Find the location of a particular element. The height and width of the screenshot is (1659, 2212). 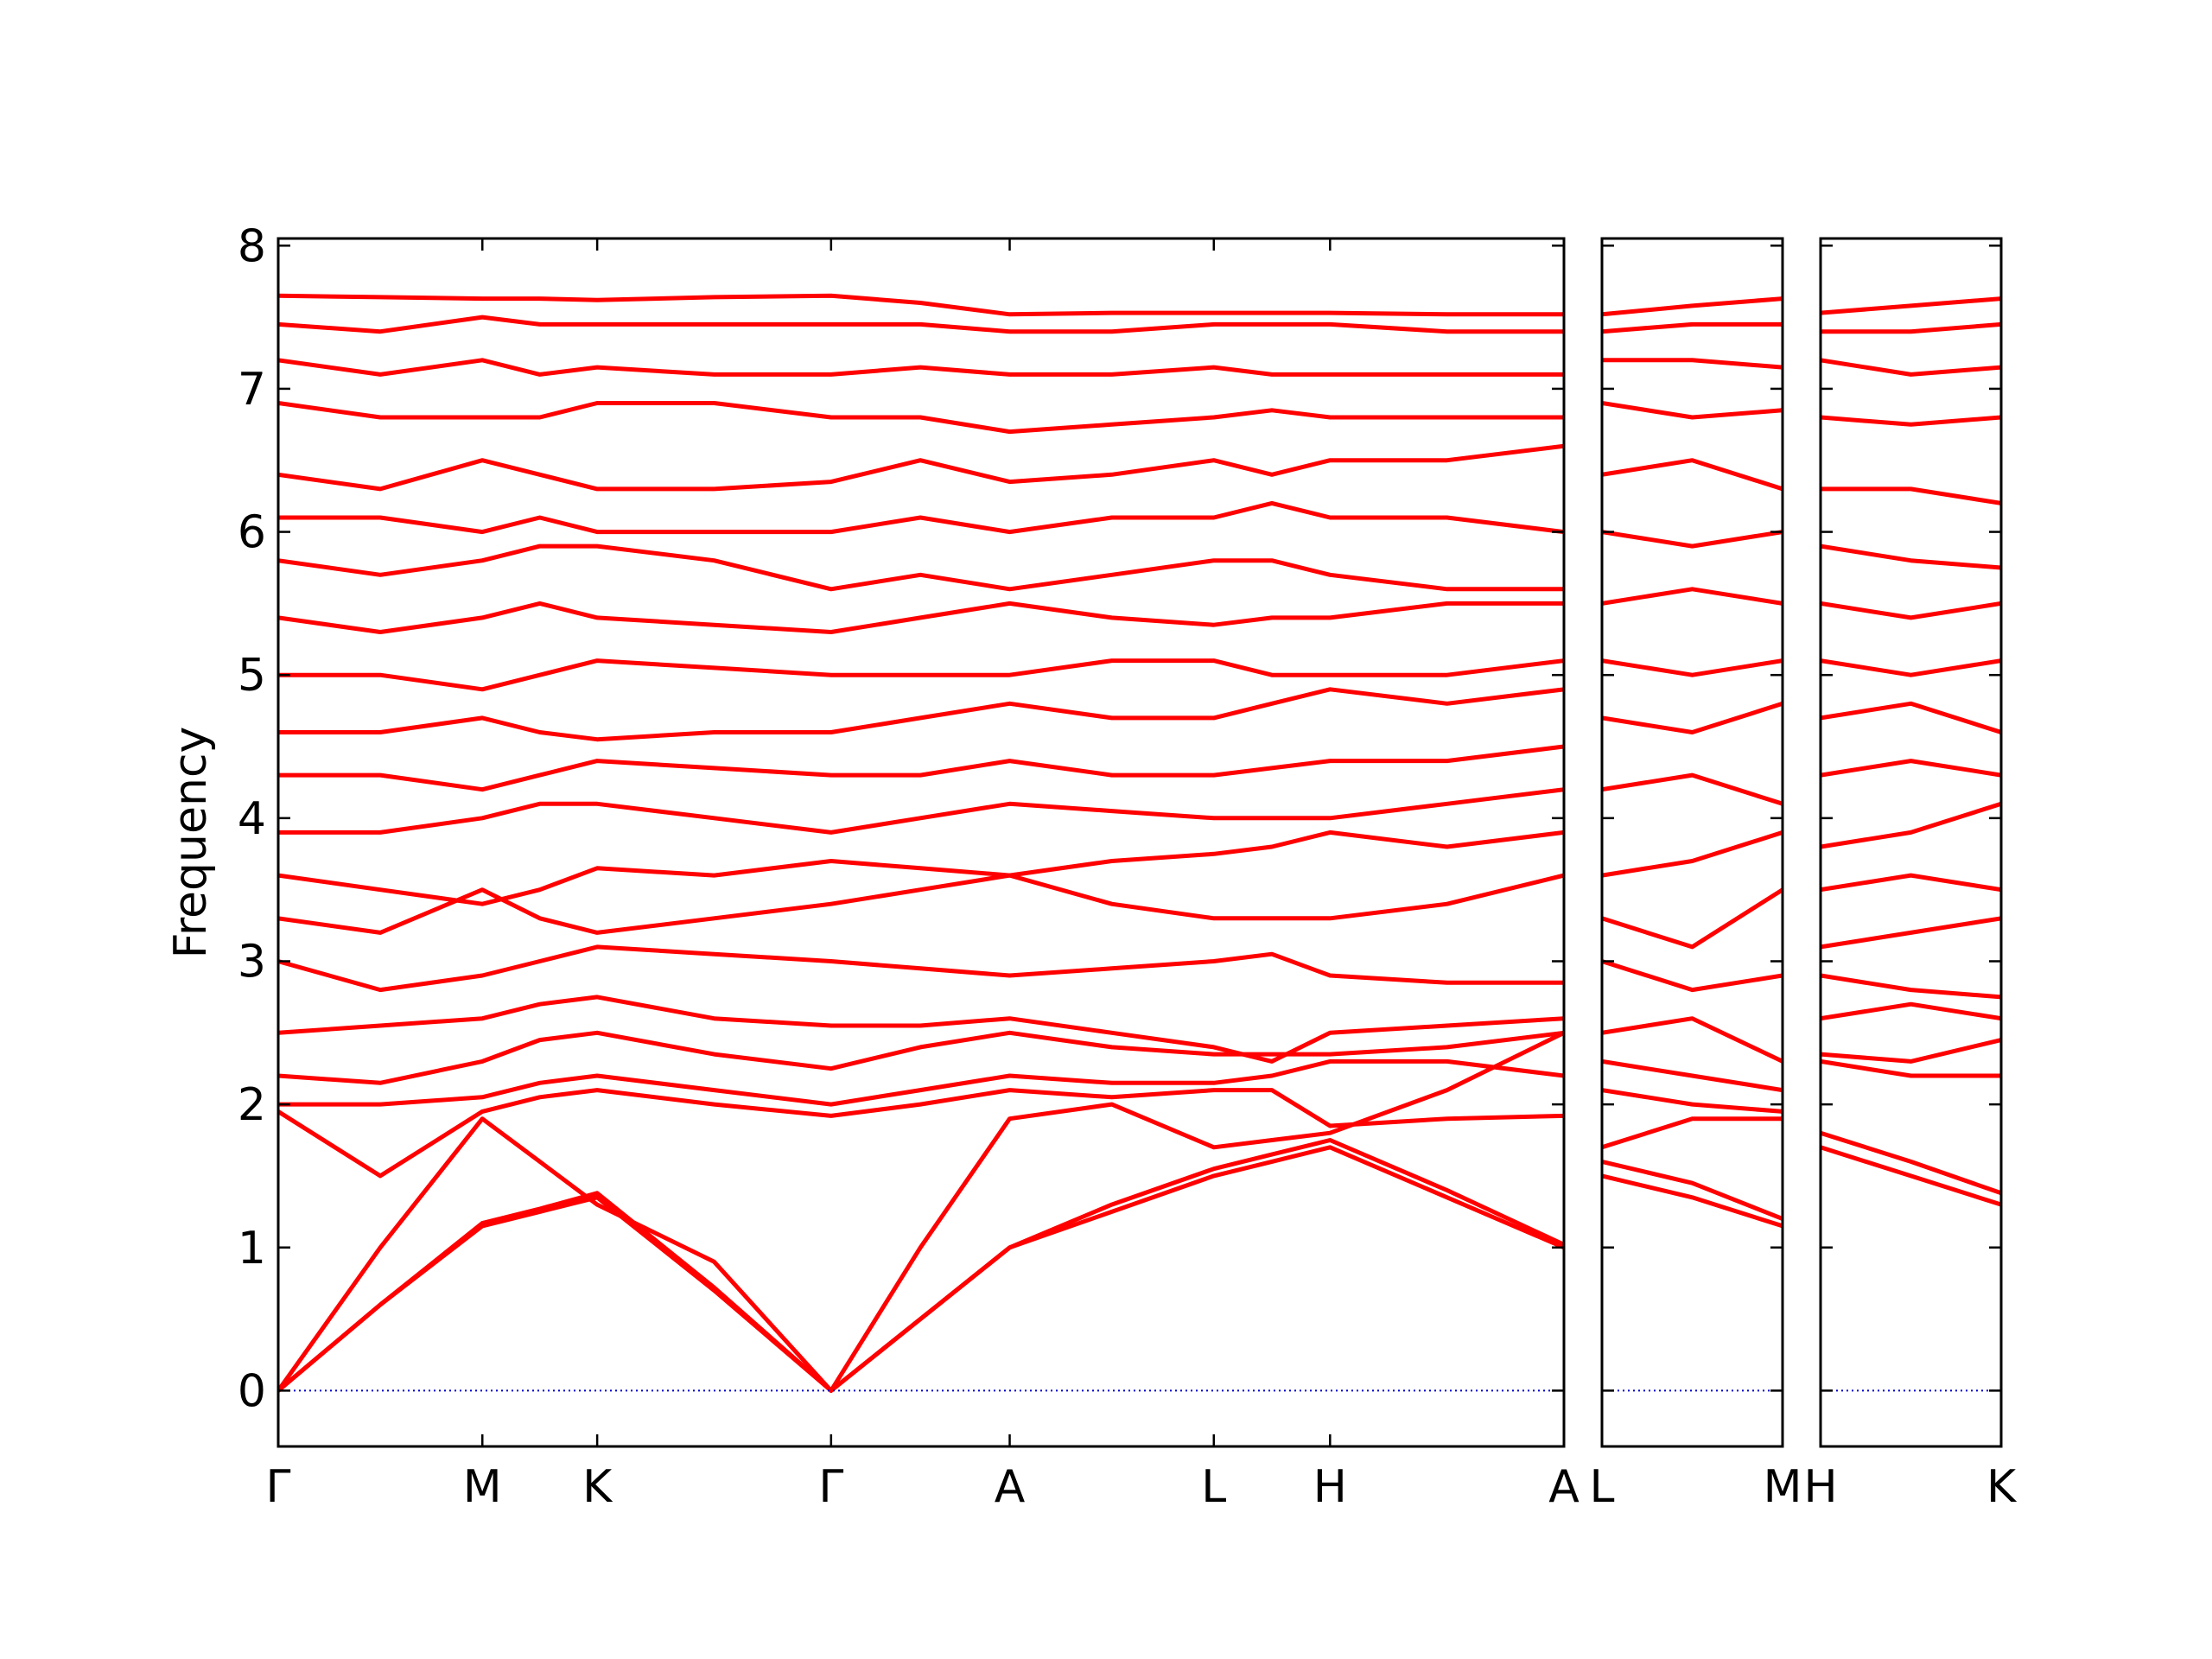

y-axis-label: Frequency is located at coordinates (191, 843).